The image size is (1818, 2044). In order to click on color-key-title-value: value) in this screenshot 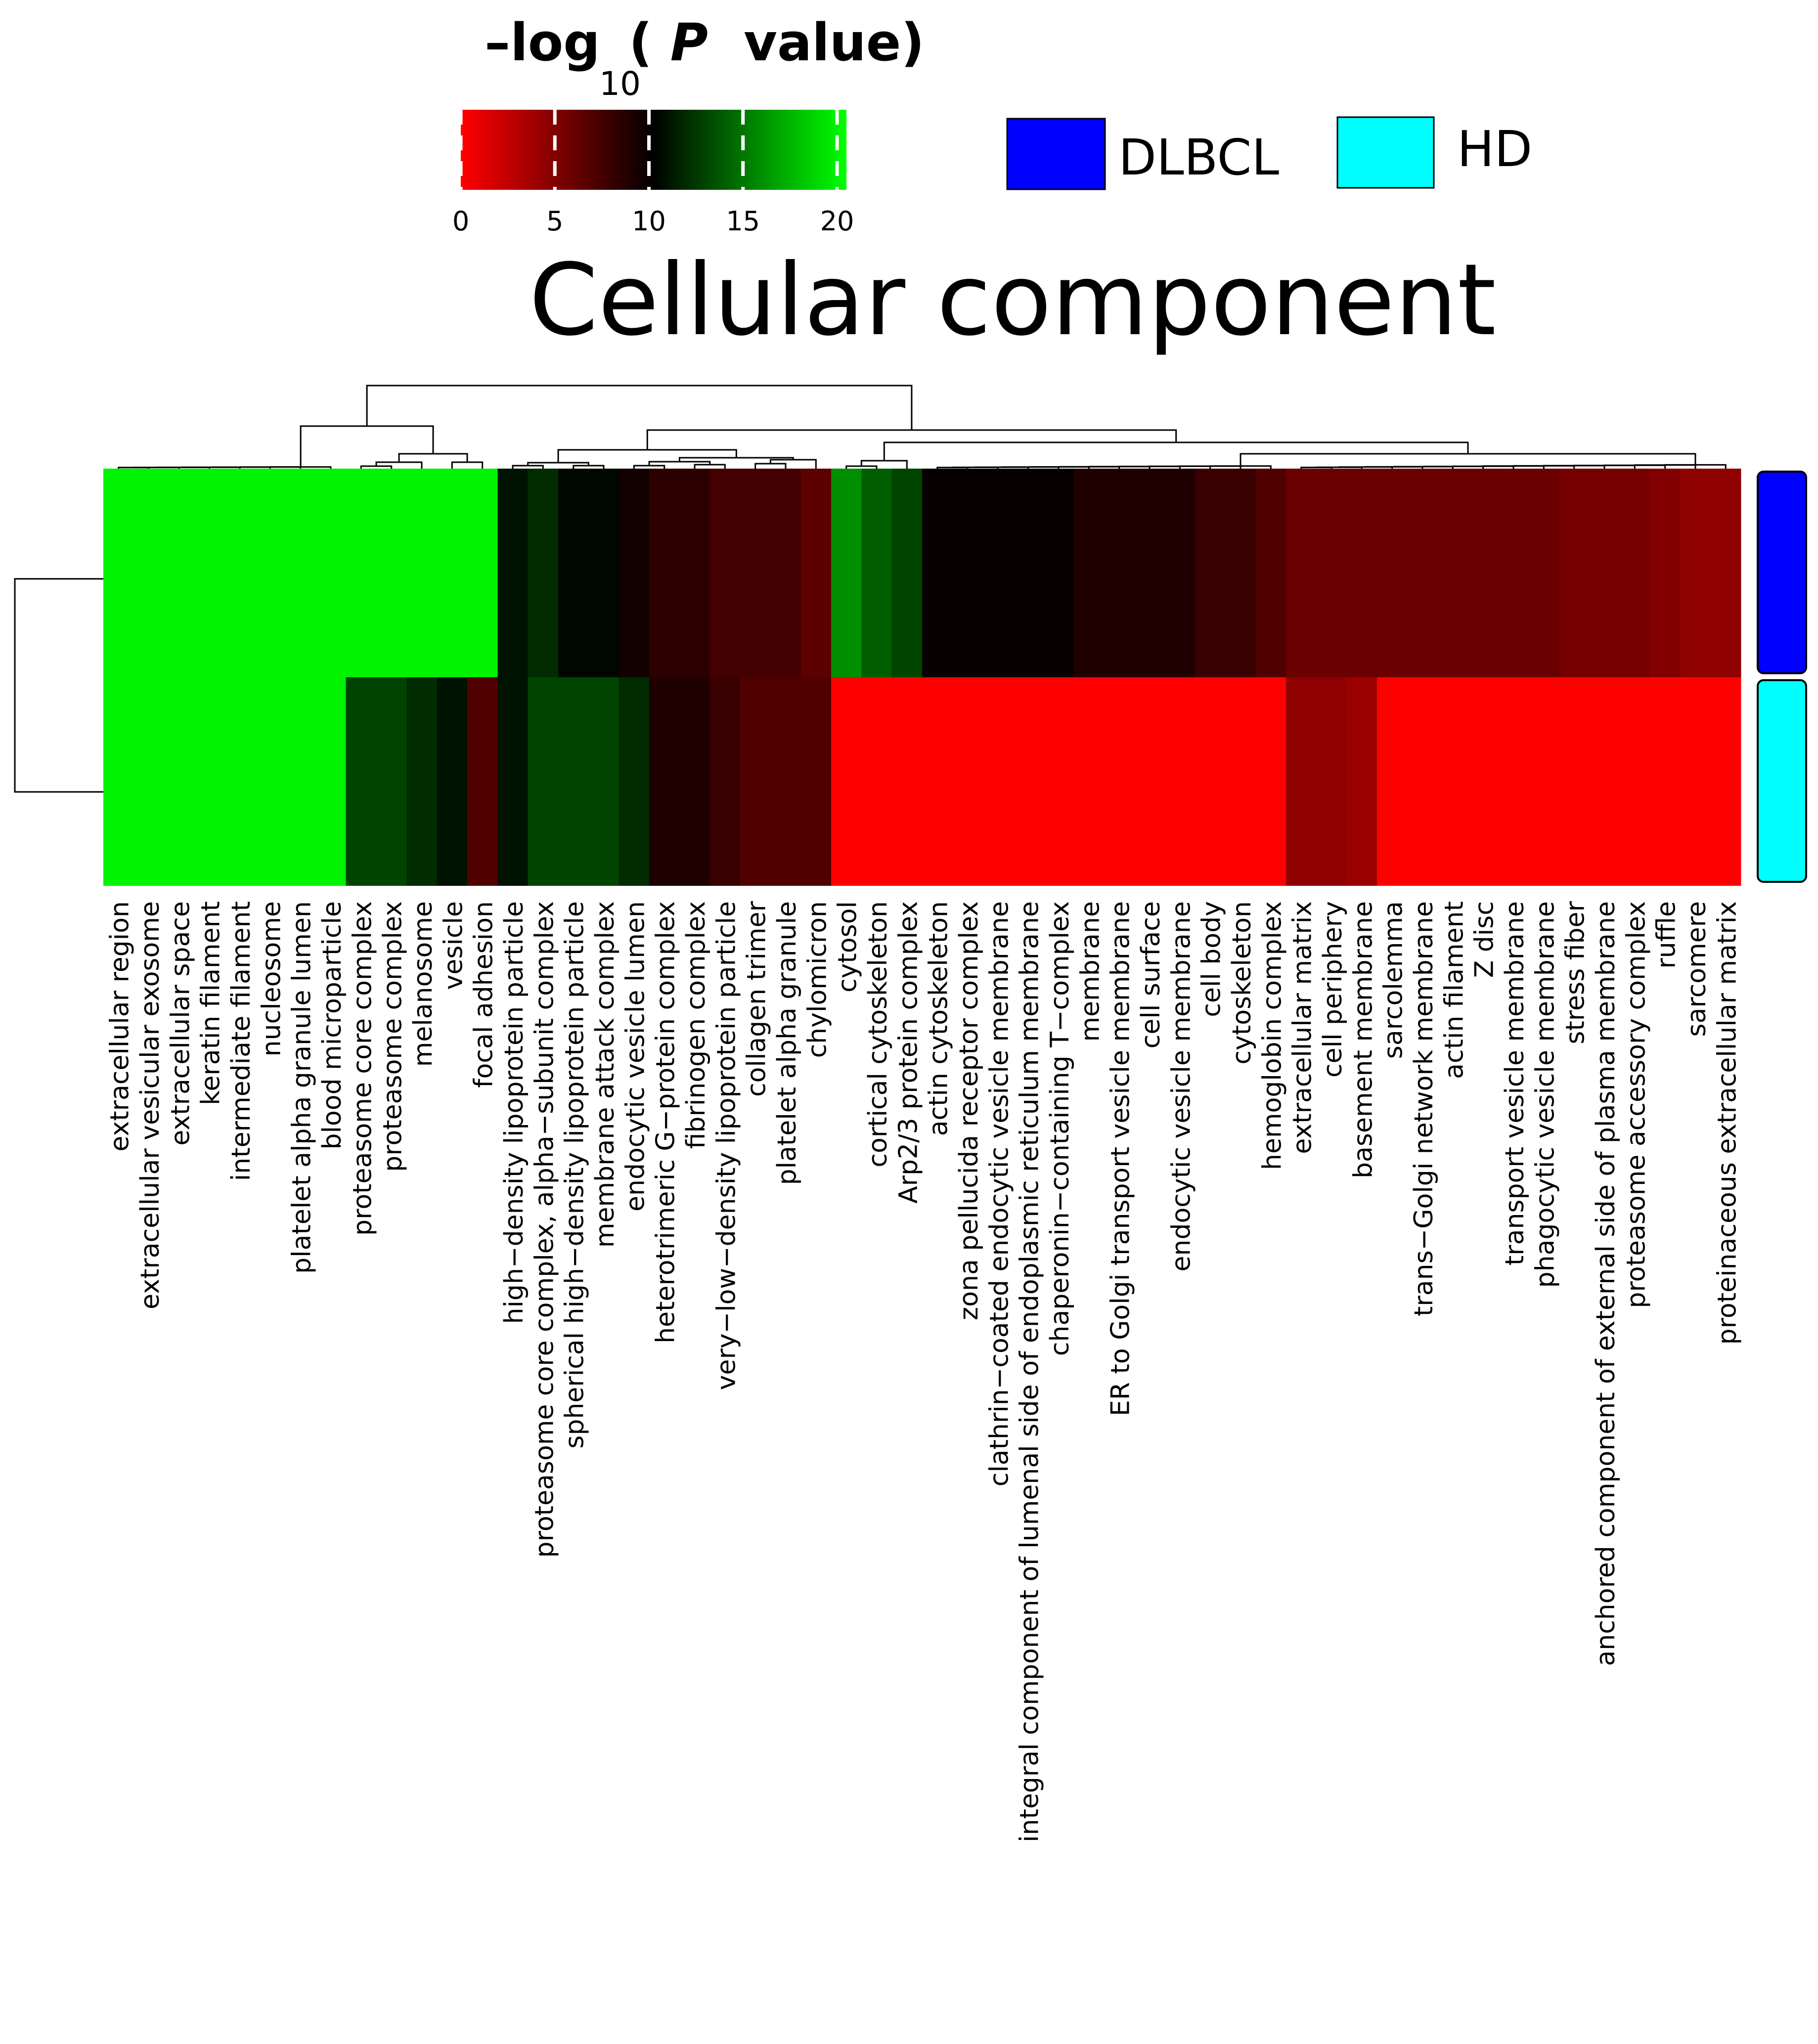, I will do `click(834, 42)`.